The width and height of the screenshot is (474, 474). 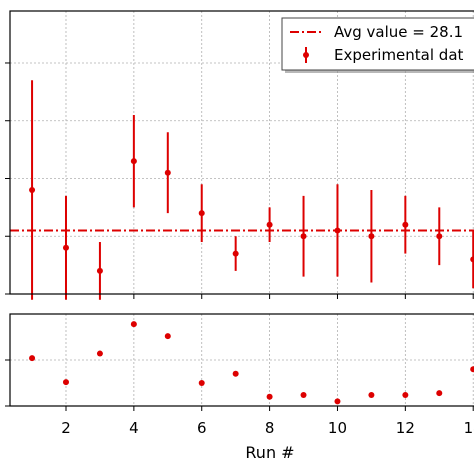 I want to click on legend-point-swatch, so click(x=306, y=55).